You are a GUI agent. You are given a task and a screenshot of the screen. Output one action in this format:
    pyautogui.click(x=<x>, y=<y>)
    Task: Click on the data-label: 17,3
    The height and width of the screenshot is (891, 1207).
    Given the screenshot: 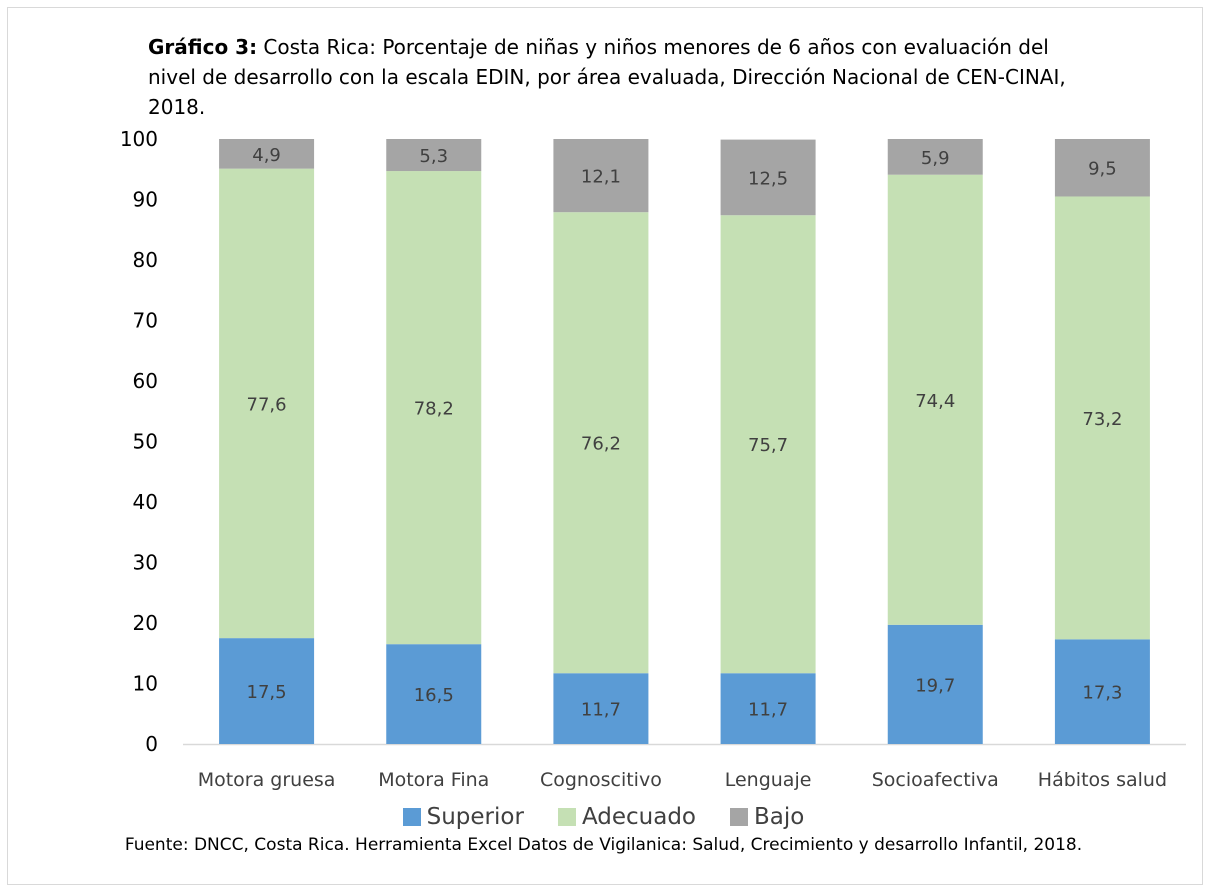 What is the action you would take?
    pyautogui.click(x=1102, y=693)
    